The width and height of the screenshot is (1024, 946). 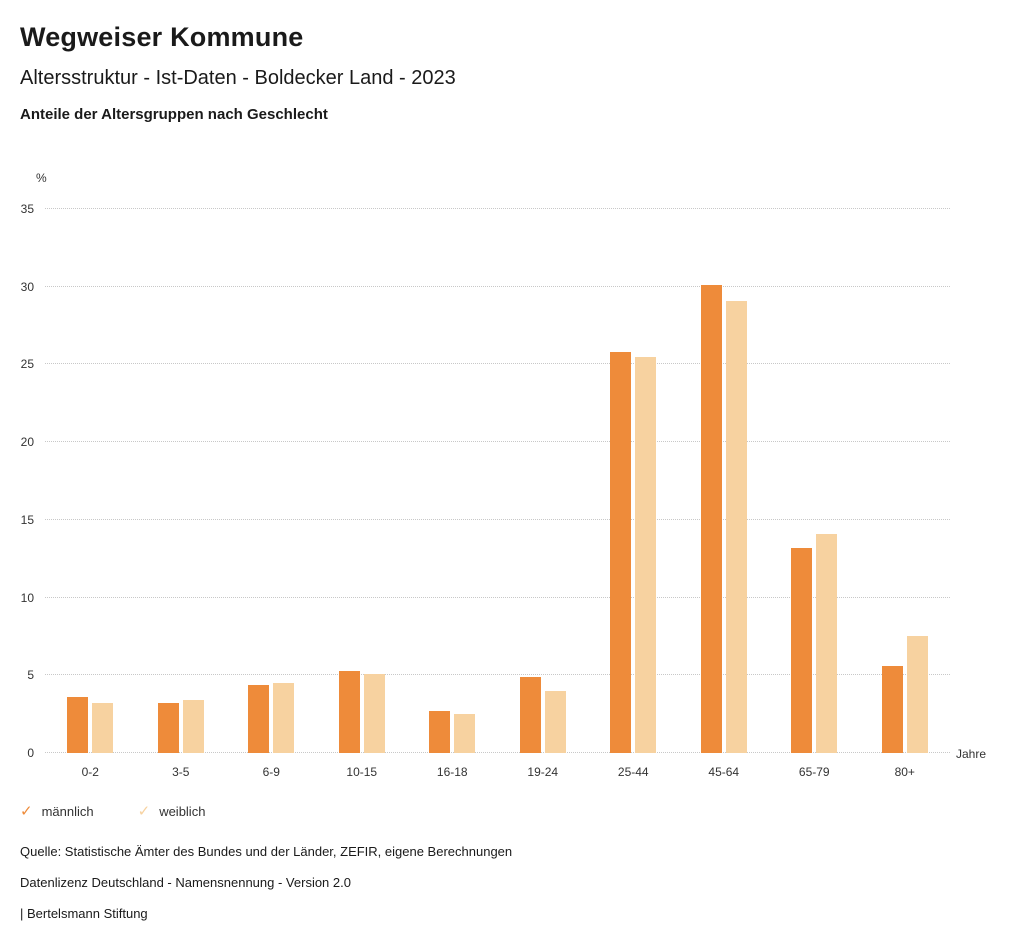 I want to click on x-tick-label: 19-24, so click(x=543, y=772).